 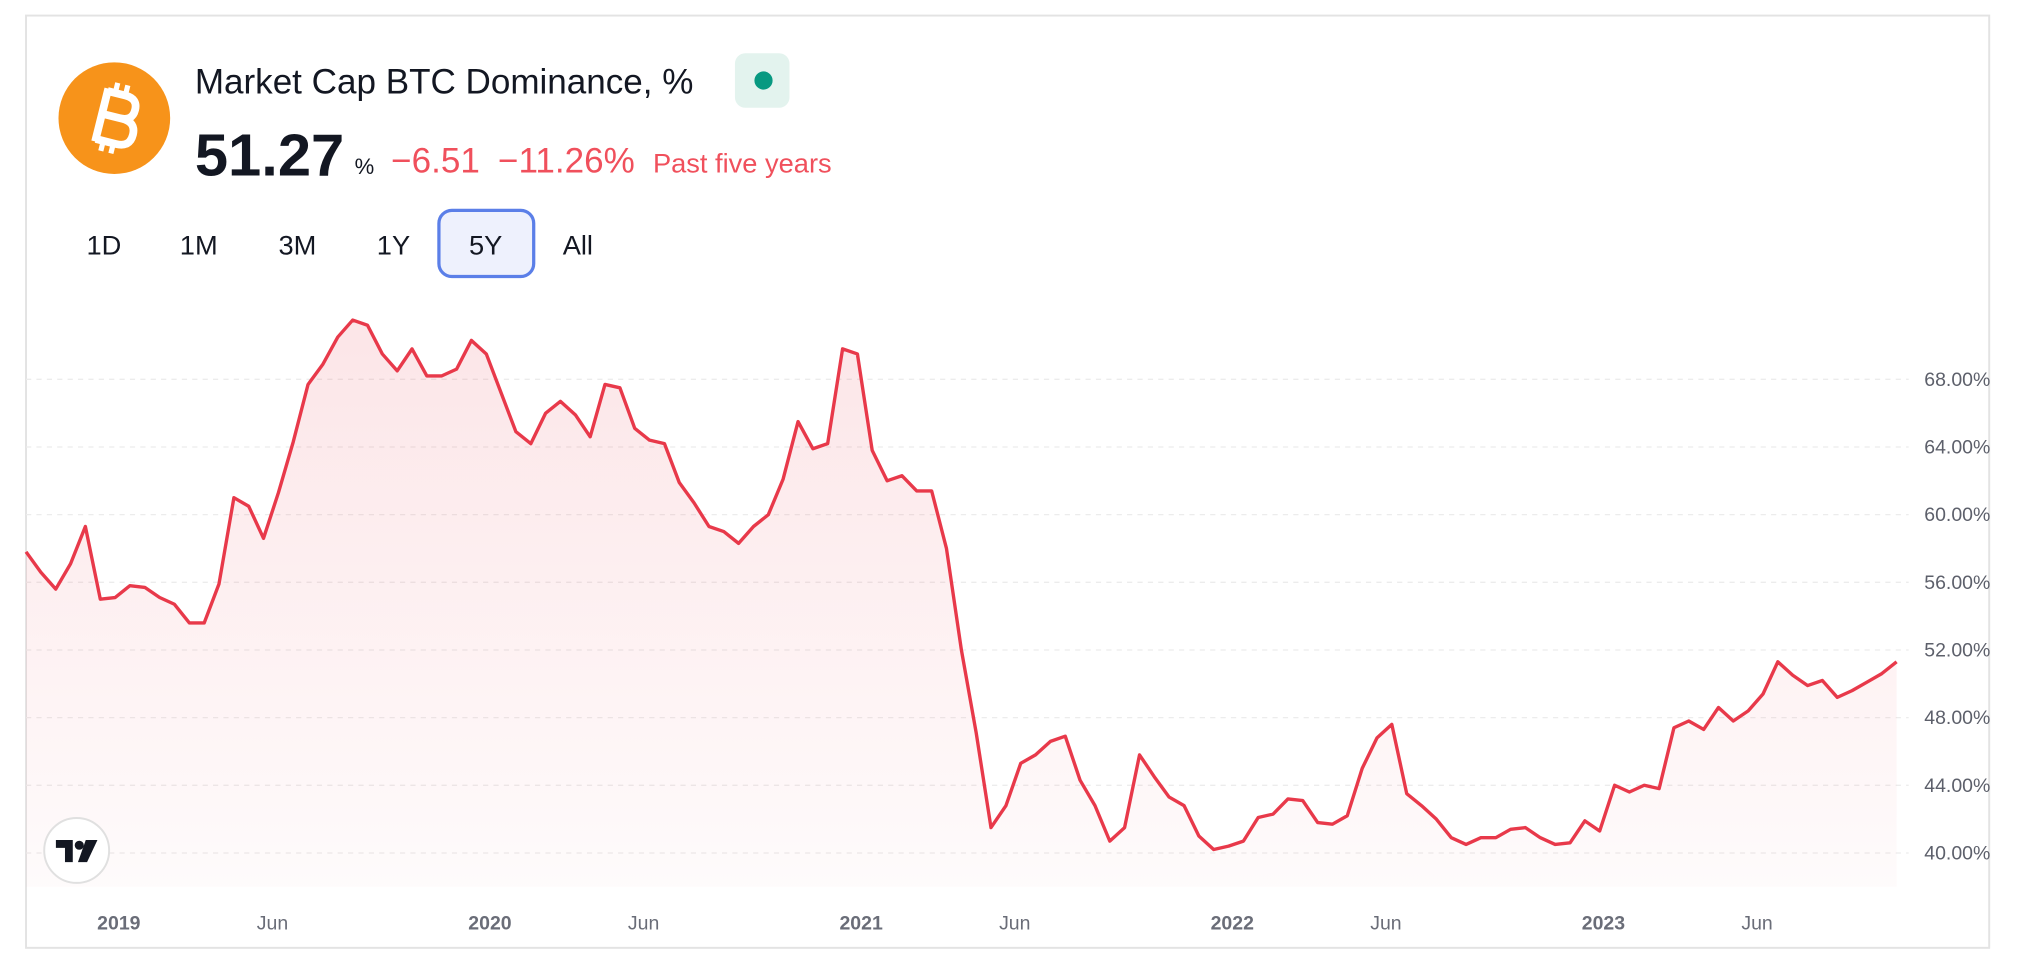 What do you see at coordinates (1957, 380) in the screenshot?
I see `y-tick-label: 68.00%` at bounding box center [1957, 380].